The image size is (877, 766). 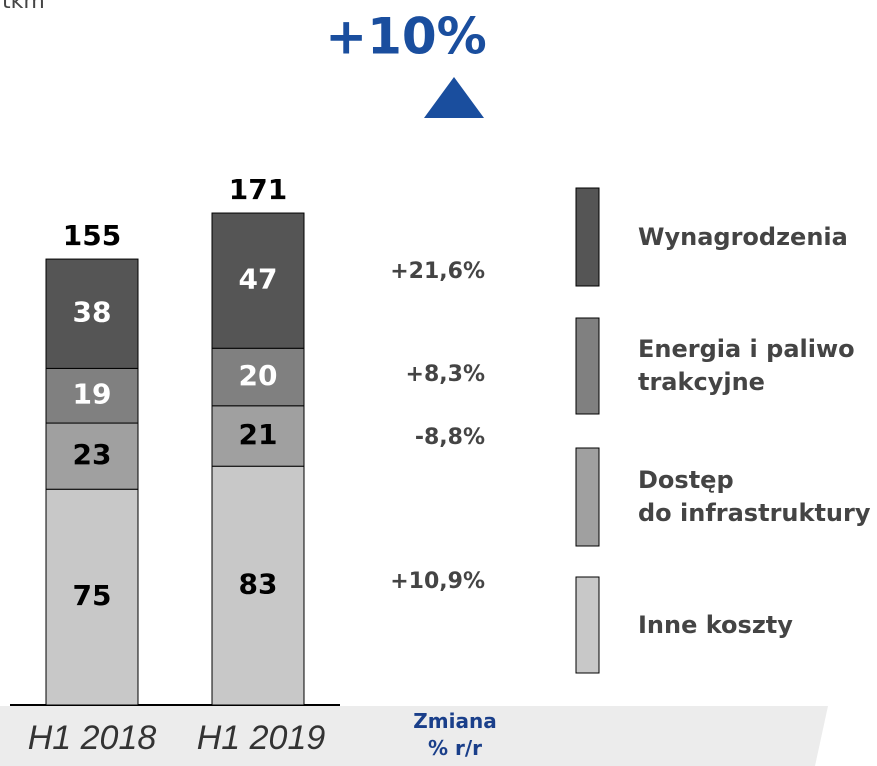 I want to click on segment-label: 19, so click(x=92, y=394).